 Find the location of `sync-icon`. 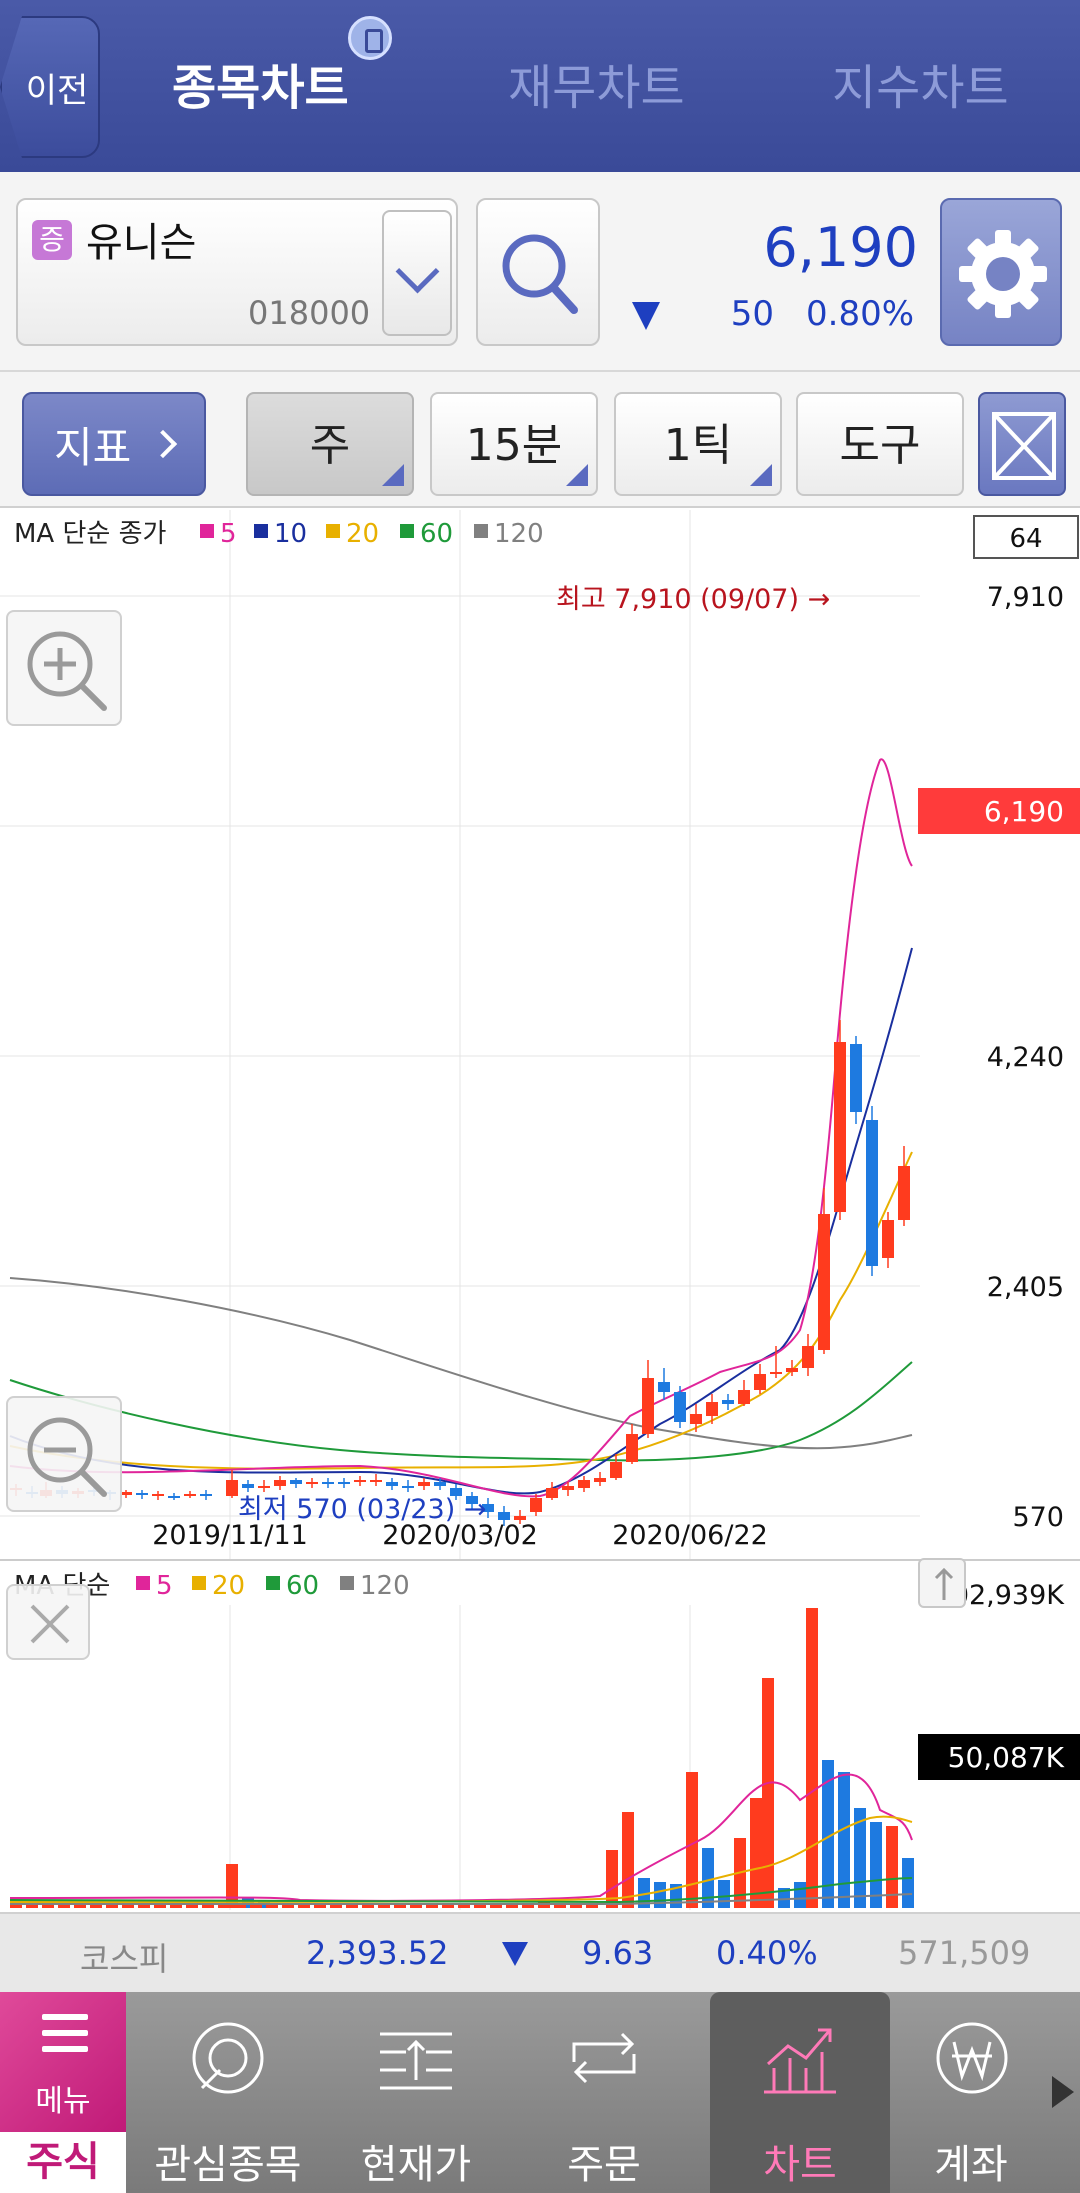

sync-icon is located at coordinates (370, 38).